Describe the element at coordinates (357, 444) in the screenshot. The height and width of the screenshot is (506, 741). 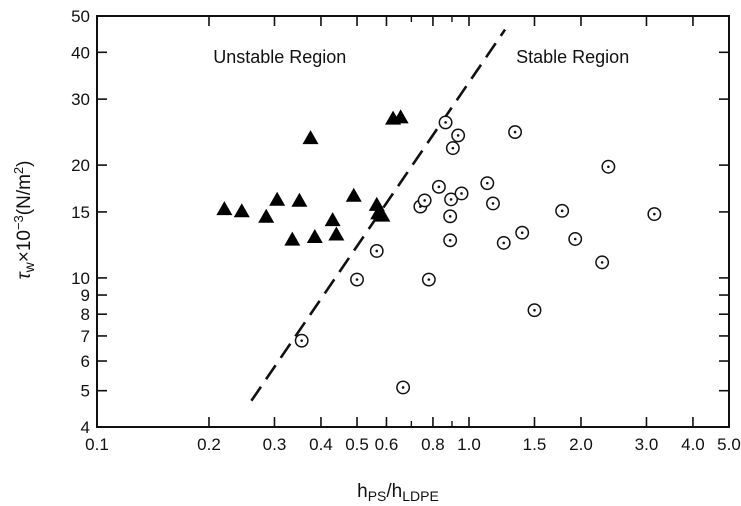
I see `x-tick-label: 0.5` at that location.